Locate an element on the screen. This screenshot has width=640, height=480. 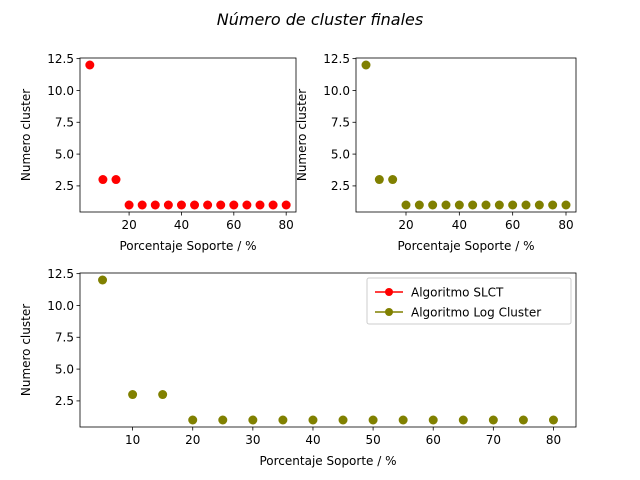
x-tick-label: 50 is located at coordinates (372, 440).